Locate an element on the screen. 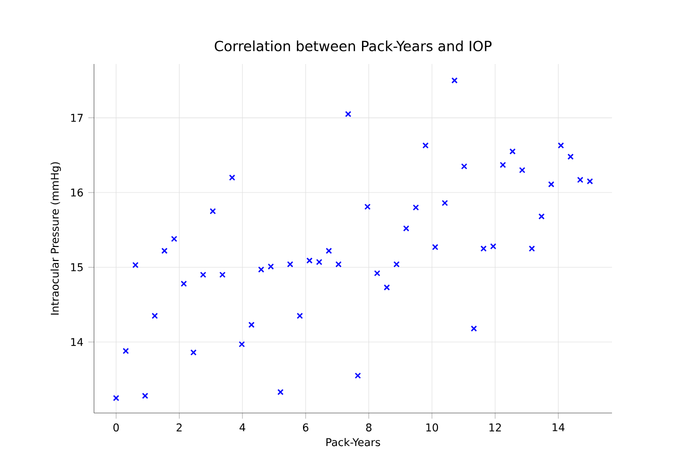  y-axis-title: Intraocular Pressure (mmHg) is located at coordinates (55, 238).